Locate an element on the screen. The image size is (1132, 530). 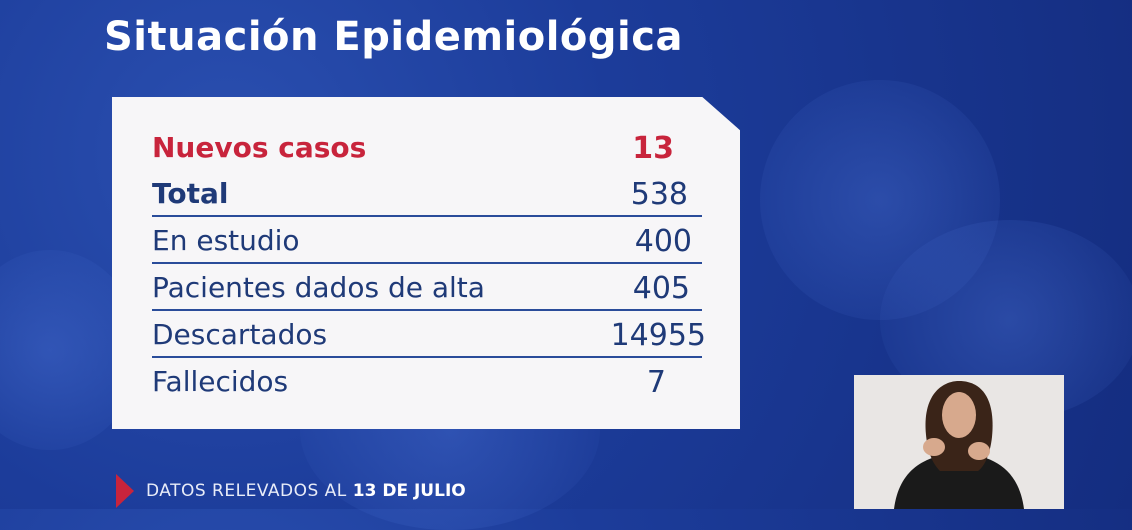
stats-row-total: Total 538 is located at coordinates (427, 194).